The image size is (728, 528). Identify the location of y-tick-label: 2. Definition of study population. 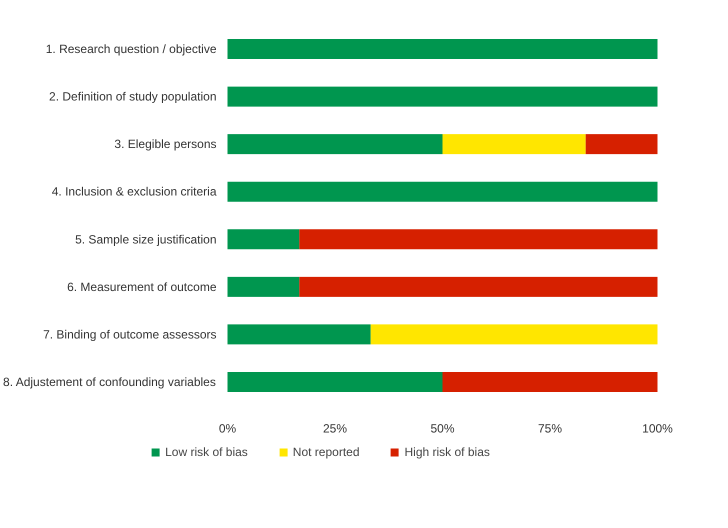
(133, 97).